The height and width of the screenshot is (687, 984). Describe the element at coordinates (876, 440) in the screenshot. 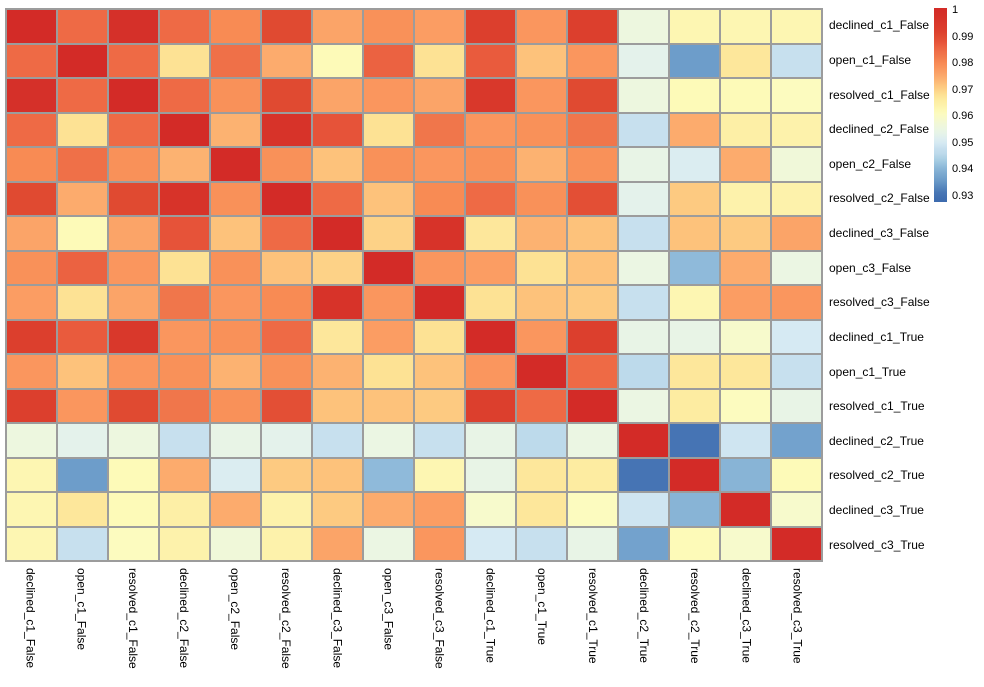

I see `row-label: declined_c2_True` at that location.